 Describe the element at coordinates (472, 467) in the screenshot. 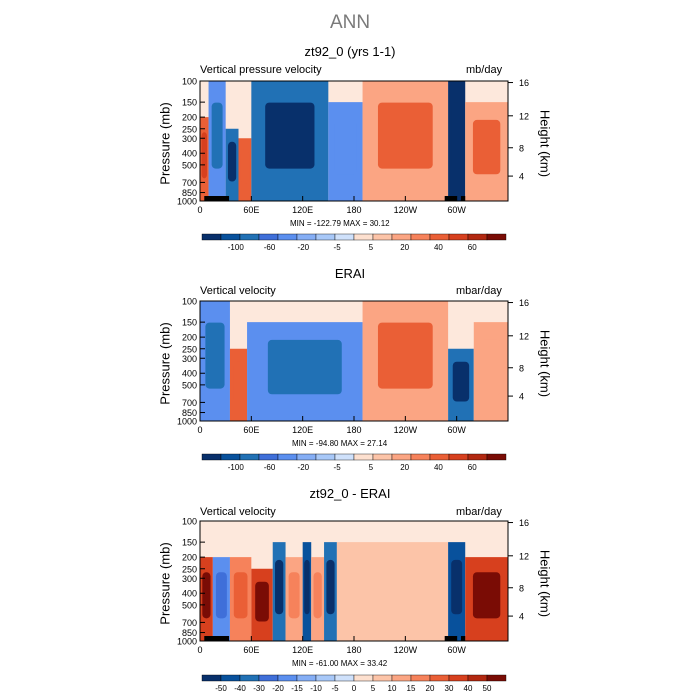

I see `panel-2-colorbar-label: 60` at that location.